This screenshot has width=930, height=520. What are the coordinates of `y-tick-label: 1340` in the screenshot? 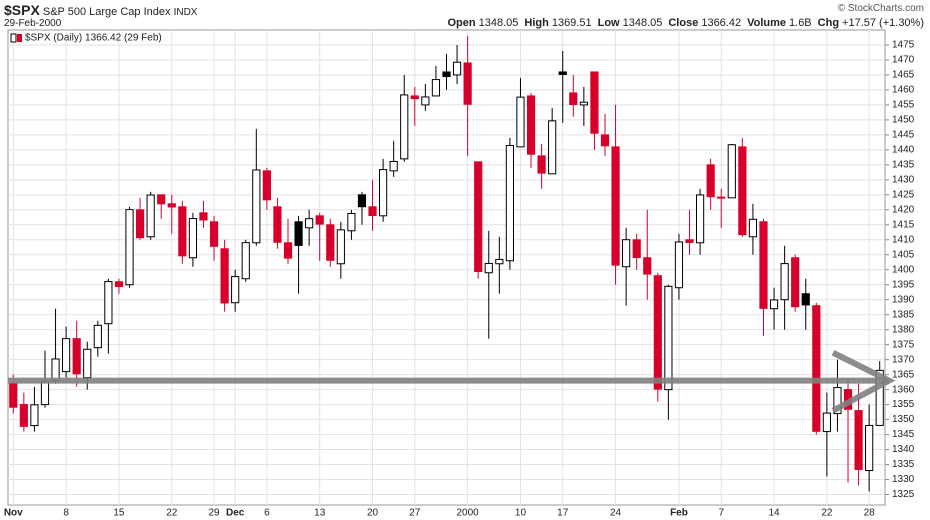 It's located at (903, 449).